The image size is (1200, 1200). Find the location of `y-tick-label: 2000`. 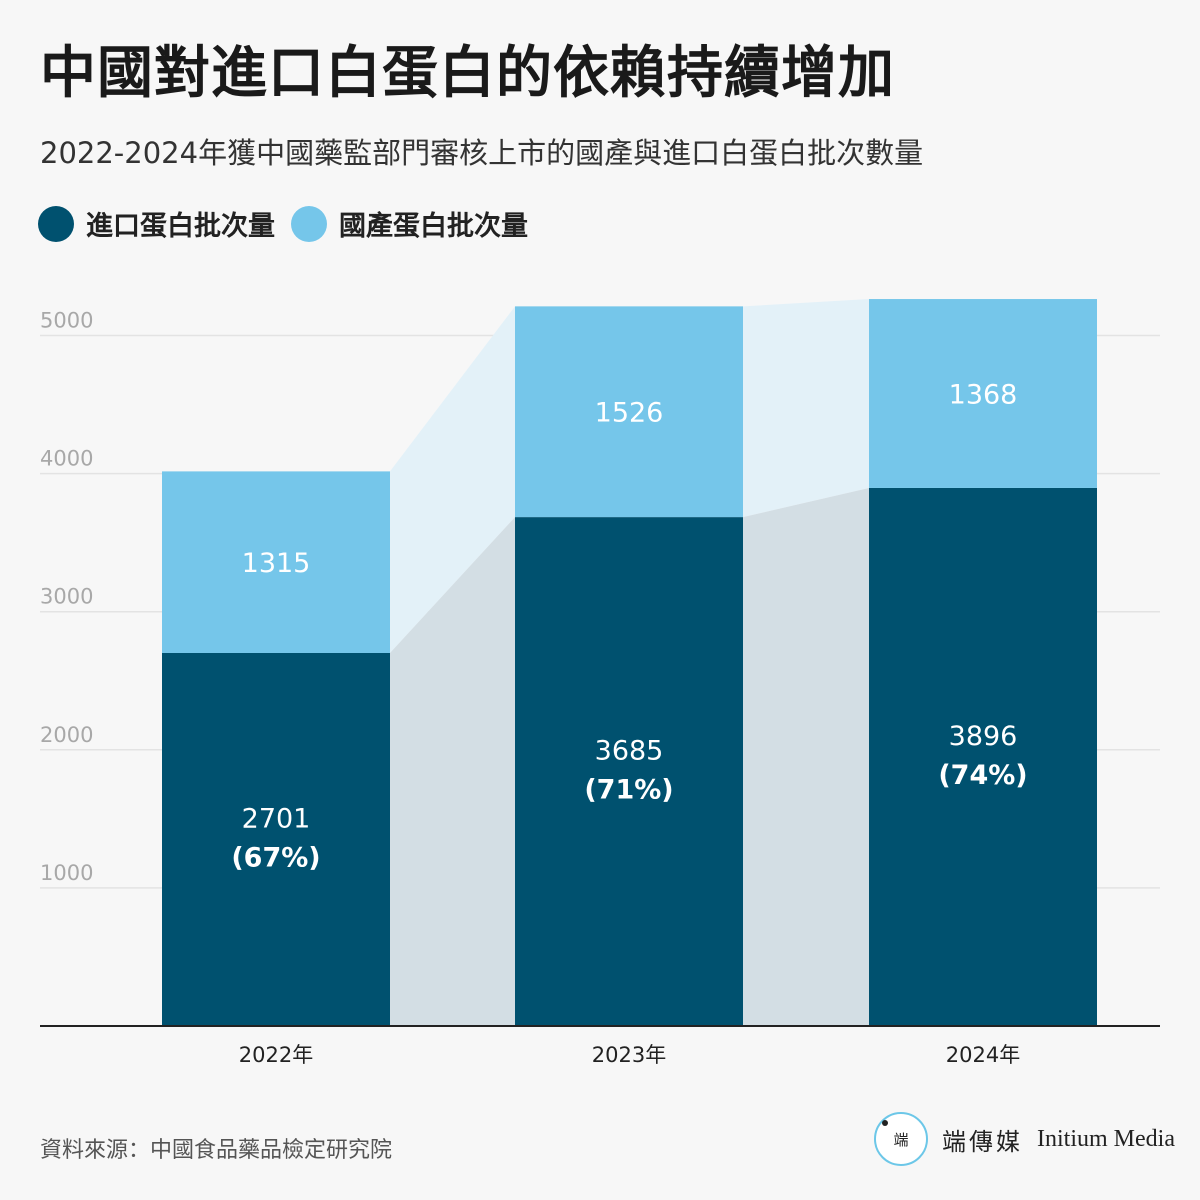

y-tick-label: 2000 is located at coordinates (66, 735).